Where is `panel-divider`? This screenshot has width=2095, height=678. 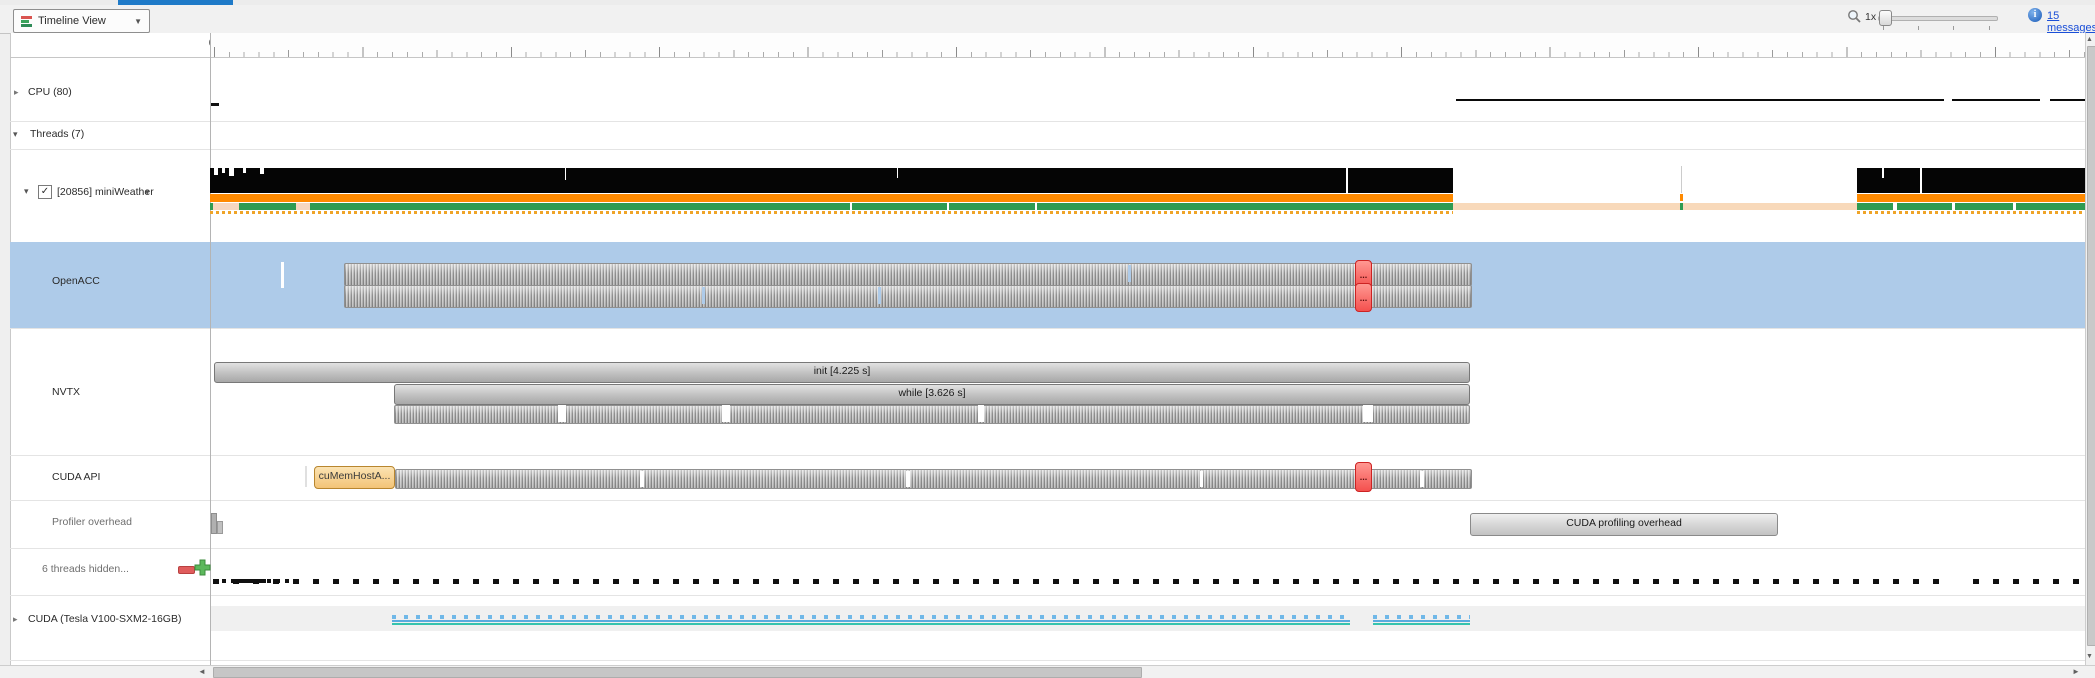
panel-divider is located at coordinates (210, 349).